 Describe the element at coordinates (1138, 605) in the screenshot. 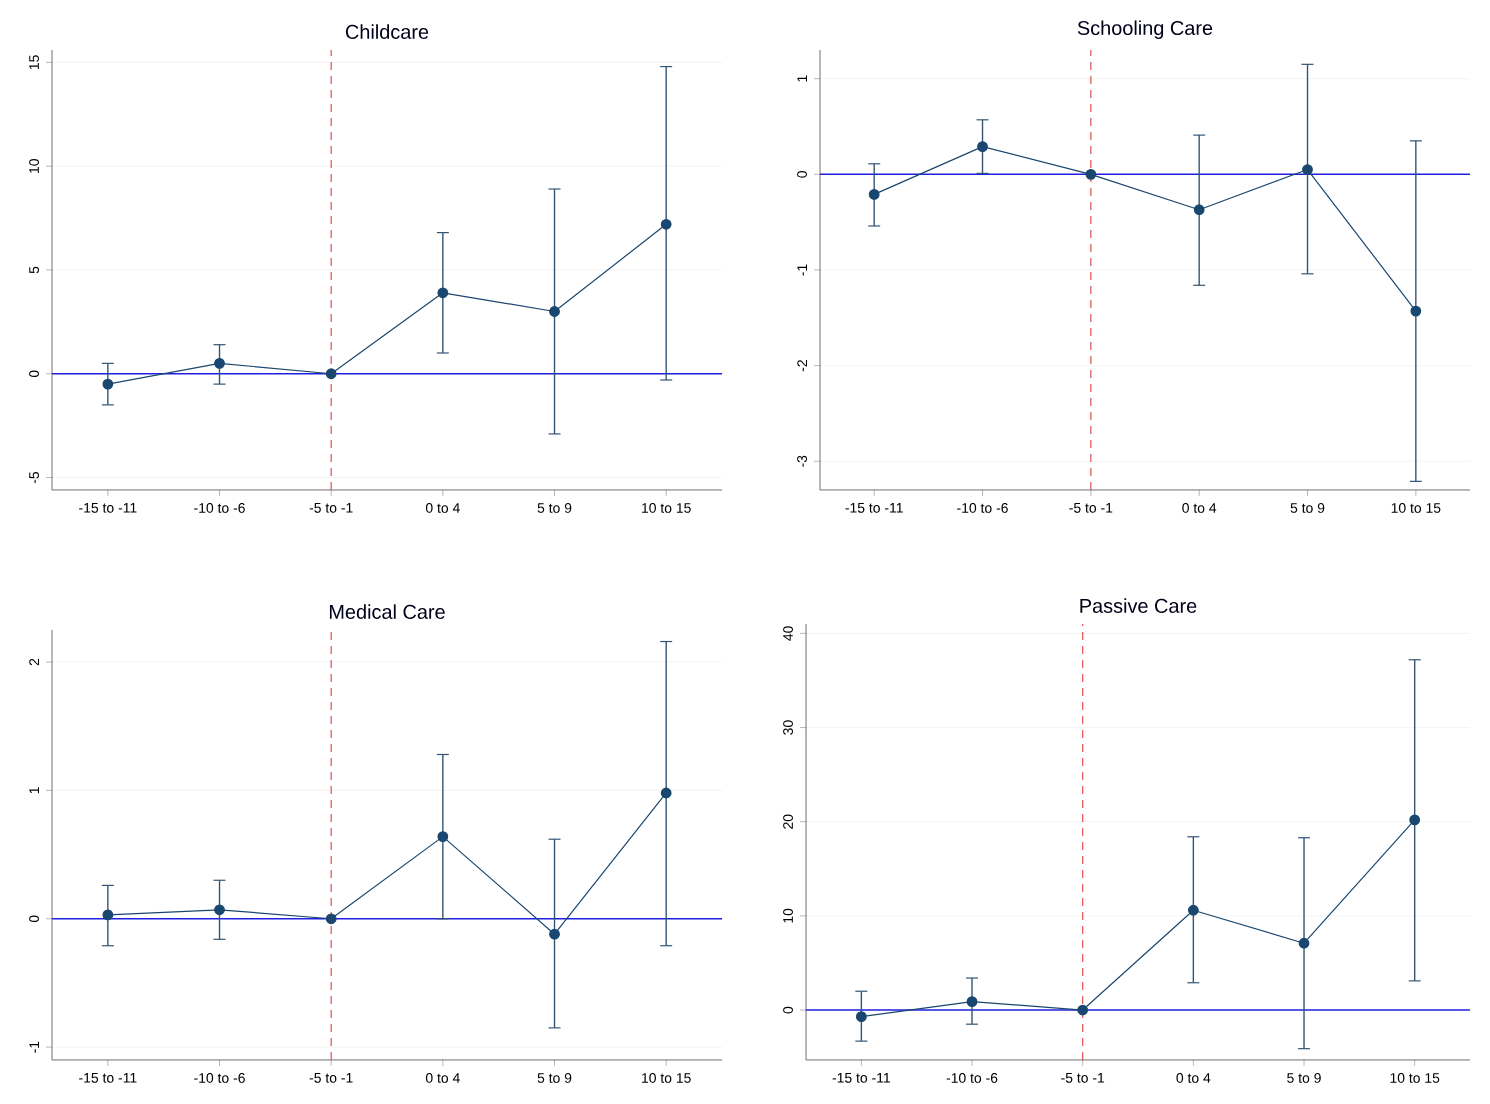

I see `chart-title: Passive Care` at that location.